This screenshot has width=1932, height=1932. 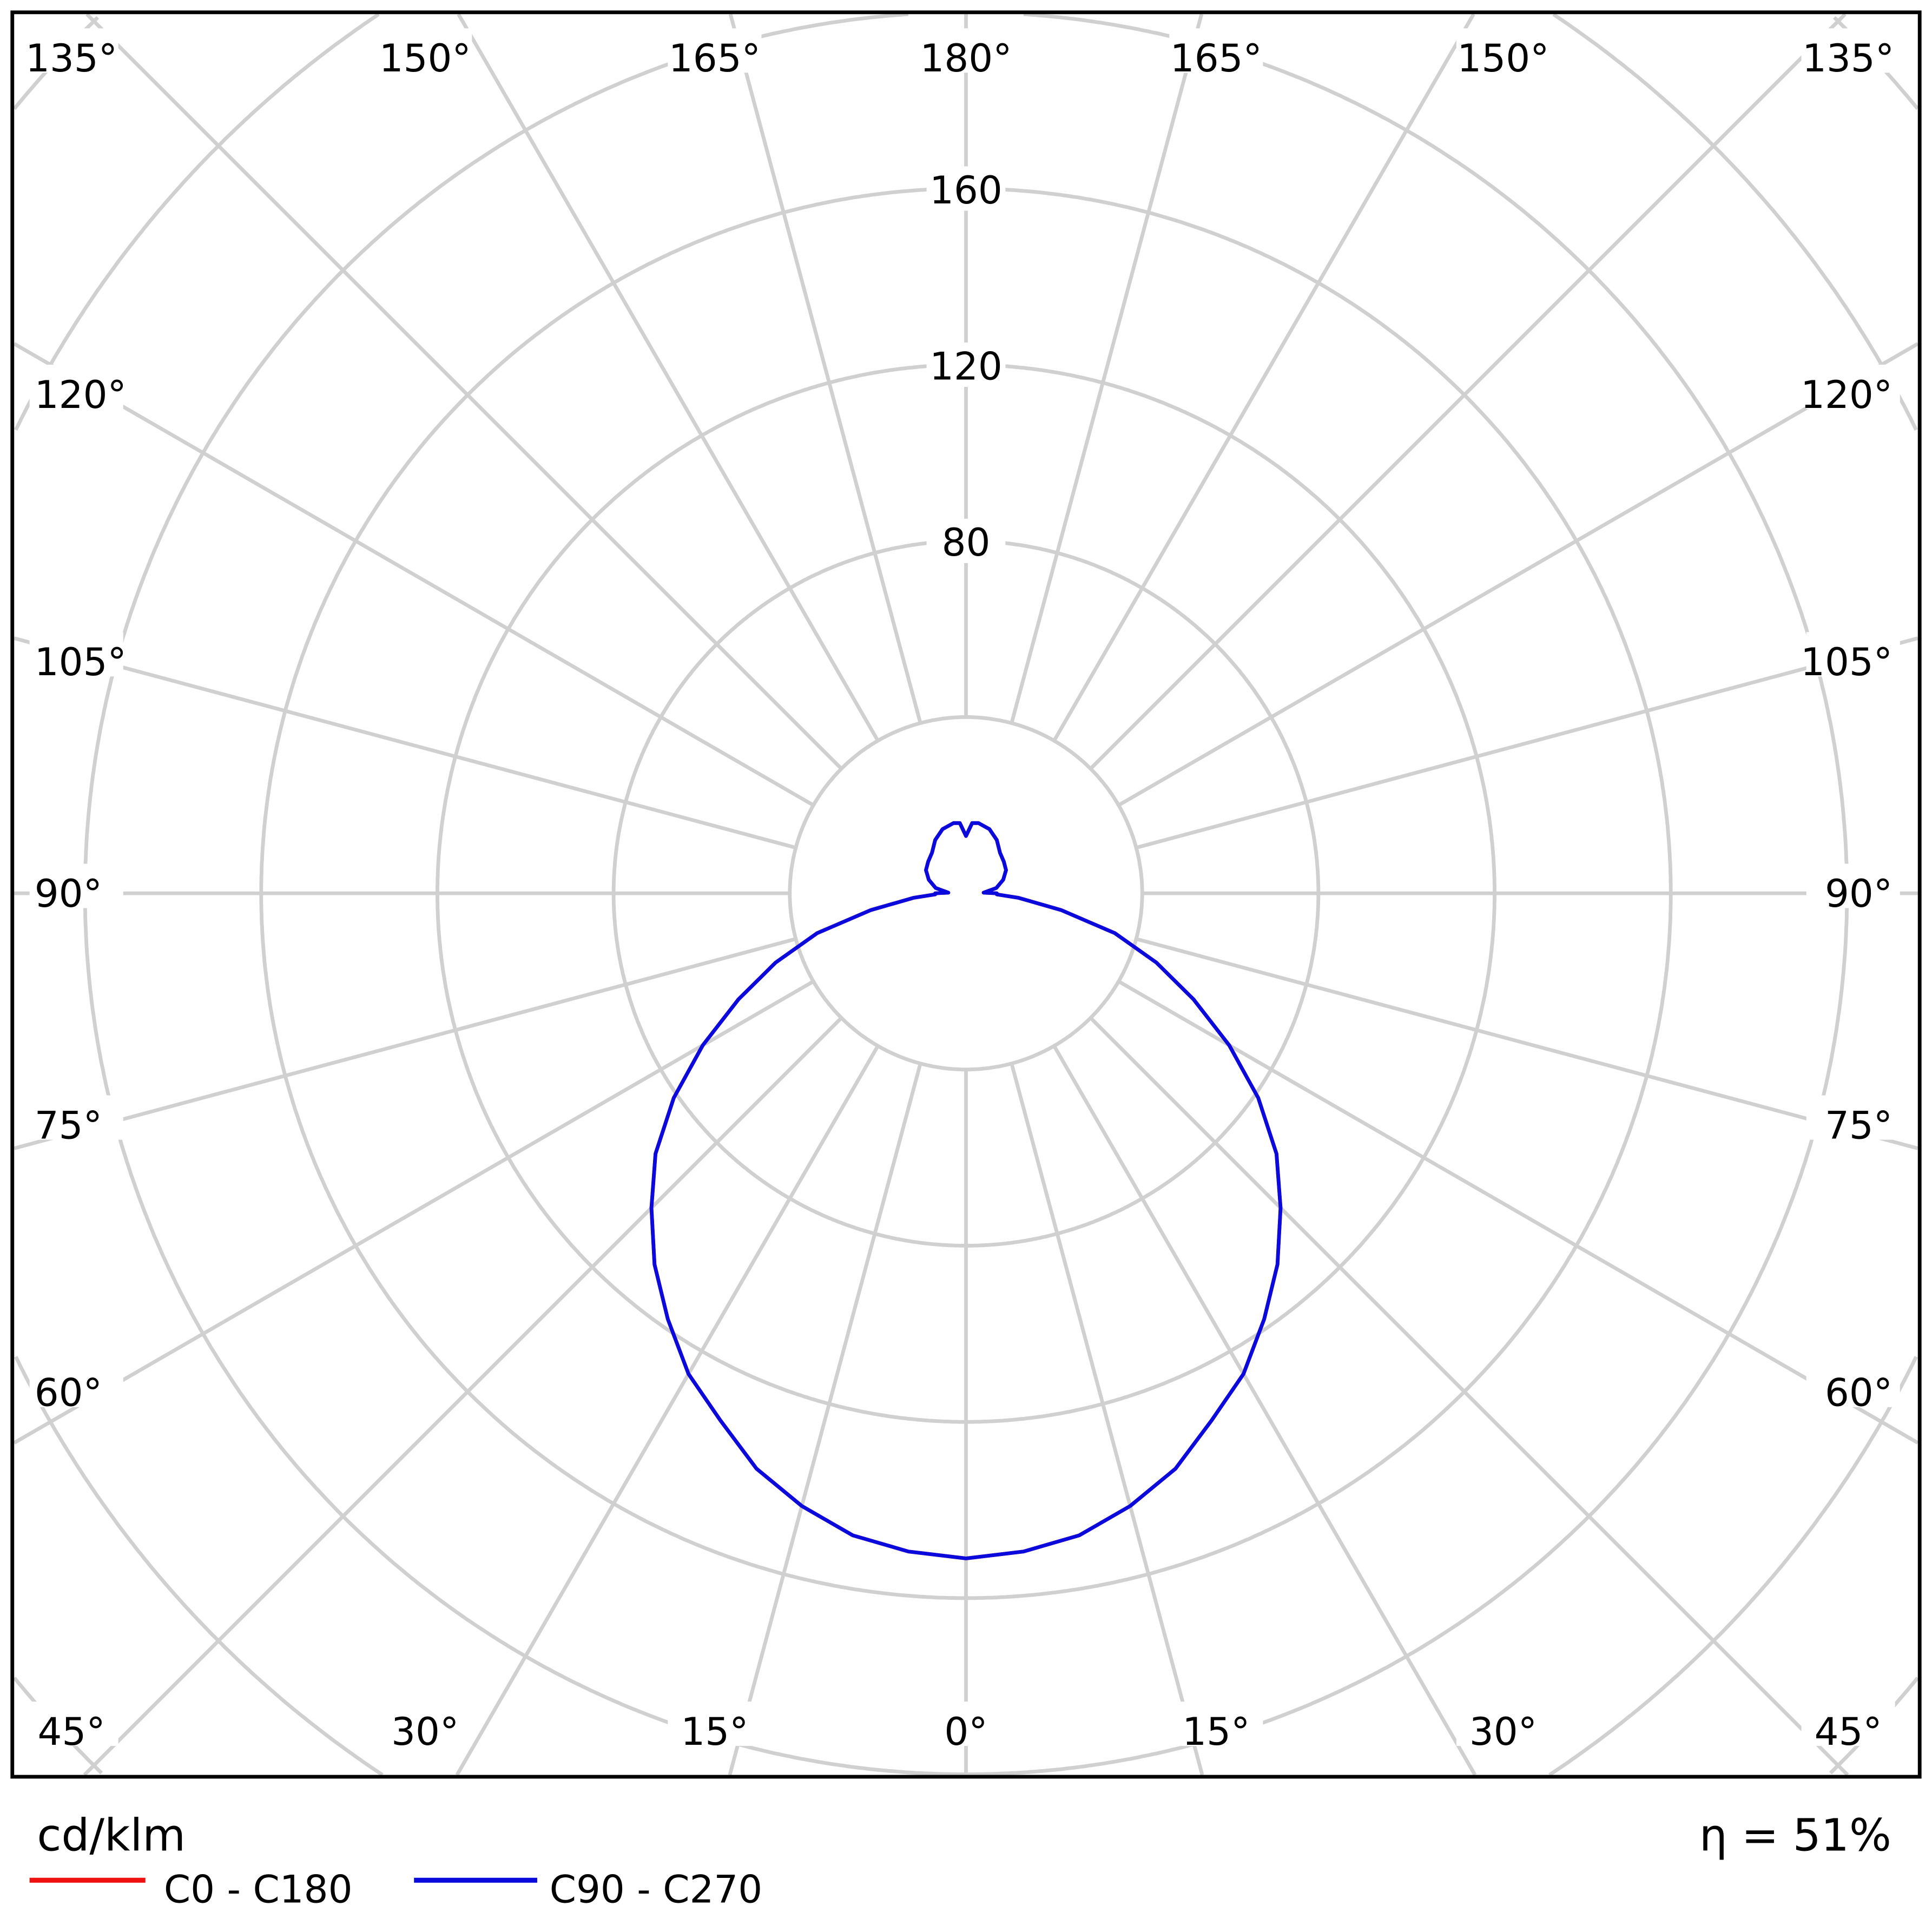 I want to click on series-curve-c90-c270, so click(x=966, y=1190).